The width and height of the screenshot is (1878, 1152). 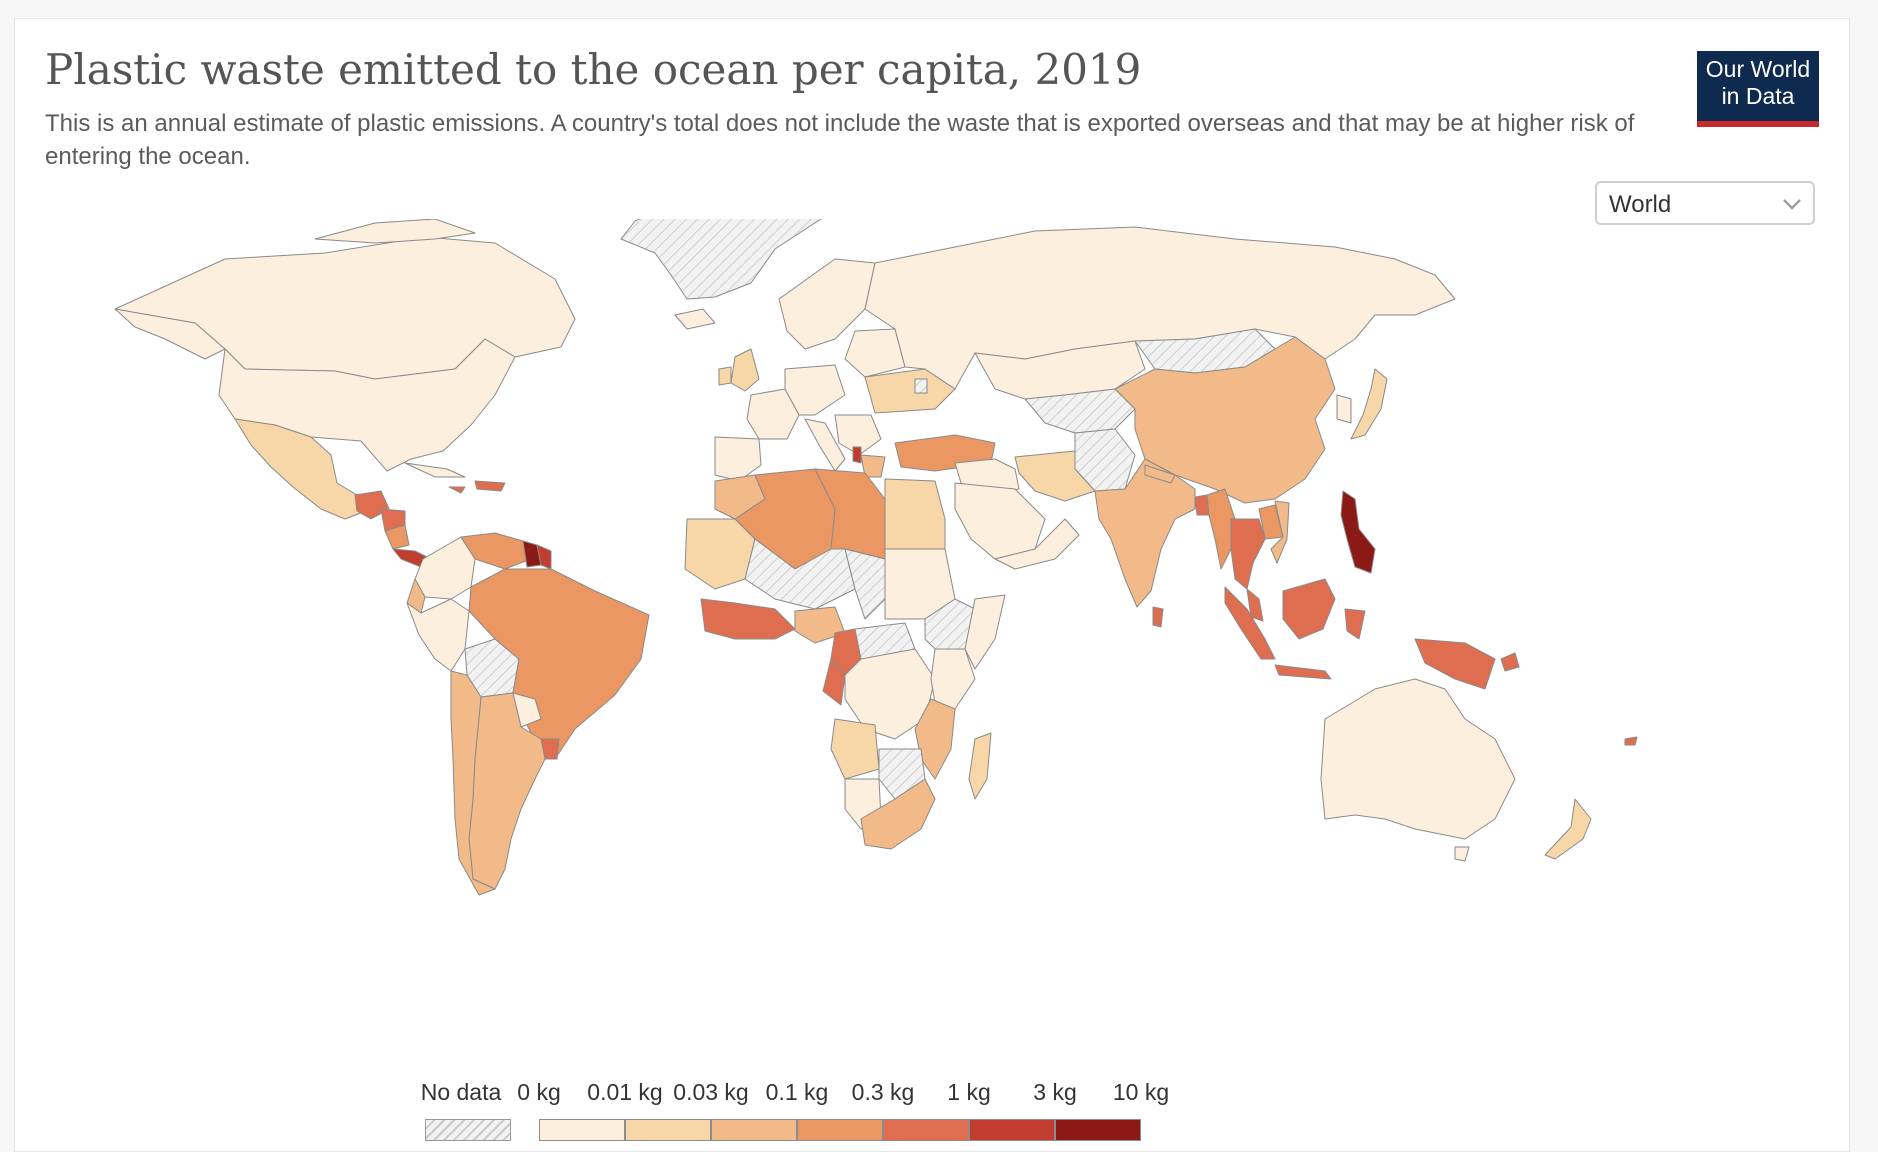 I want to click on country-iceland, so click(x=695, y=319).